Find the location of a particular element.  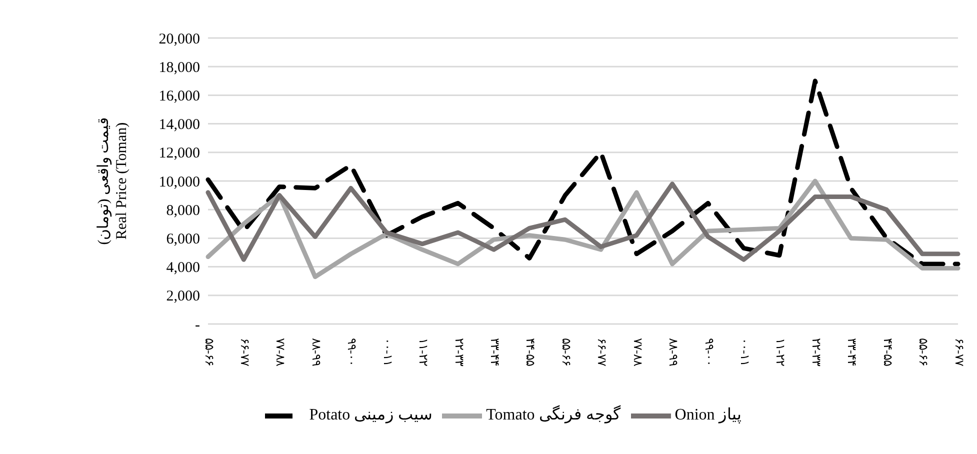

y-tick-label: 4,000 is located at coordinates (183, 268).